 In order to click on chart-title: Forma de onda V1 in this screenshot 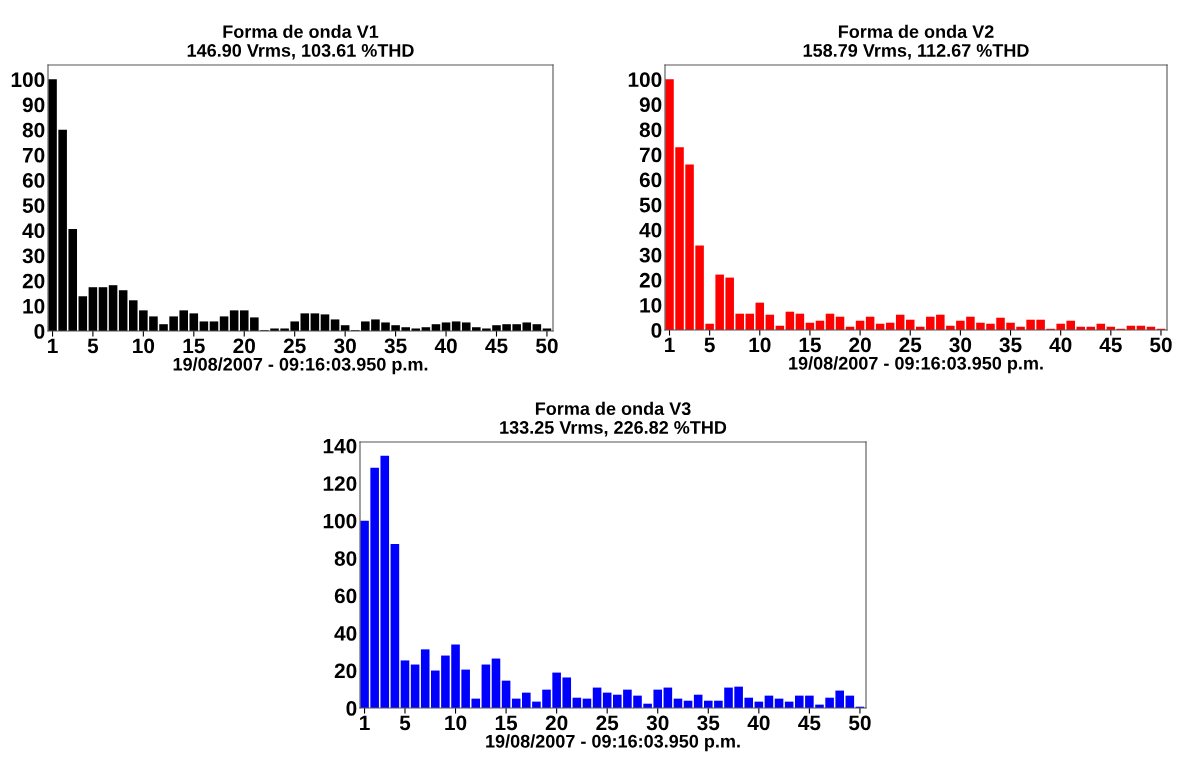, I will do `click(301, 31)`.